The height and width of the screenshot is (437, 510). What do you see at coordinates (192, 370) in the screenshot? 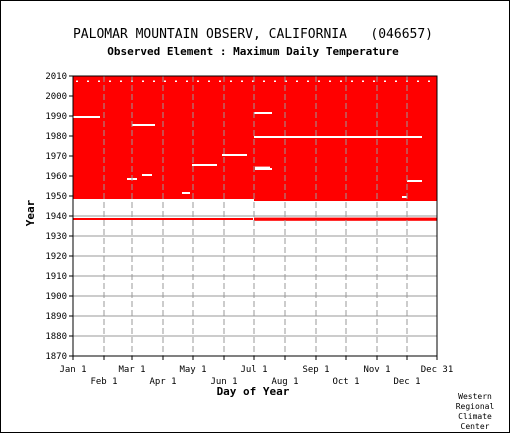
I see `x-tick-label-May-1: May 1` at bounding box center [192, 370].